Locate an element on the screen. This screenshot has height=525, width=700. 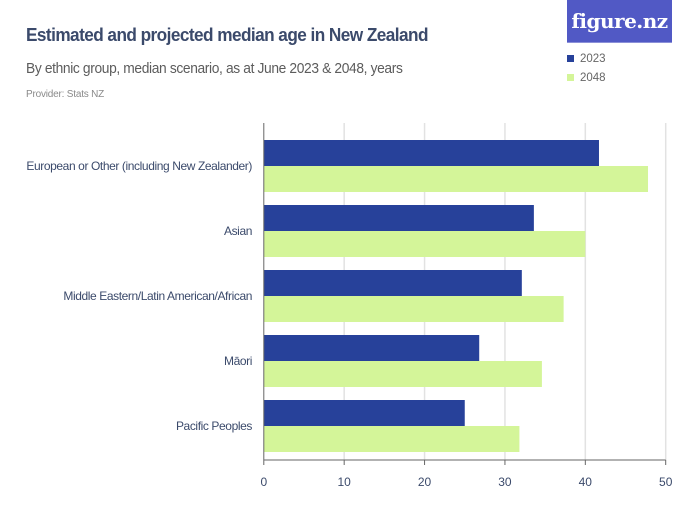
x-tick-label: 10 is located at coordinates (345, 482).